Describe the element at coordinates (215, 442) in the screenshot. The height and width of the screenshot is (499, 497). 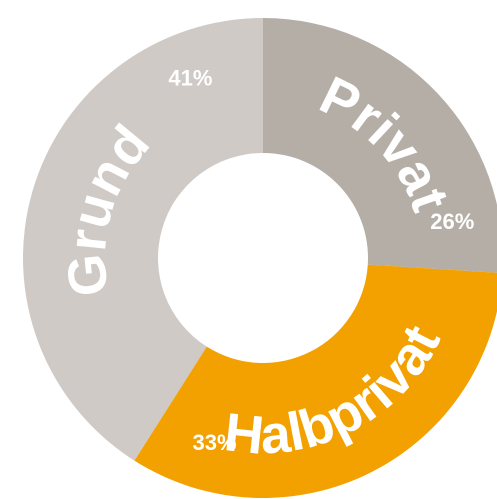
I see `value-label: 33%` at that location.